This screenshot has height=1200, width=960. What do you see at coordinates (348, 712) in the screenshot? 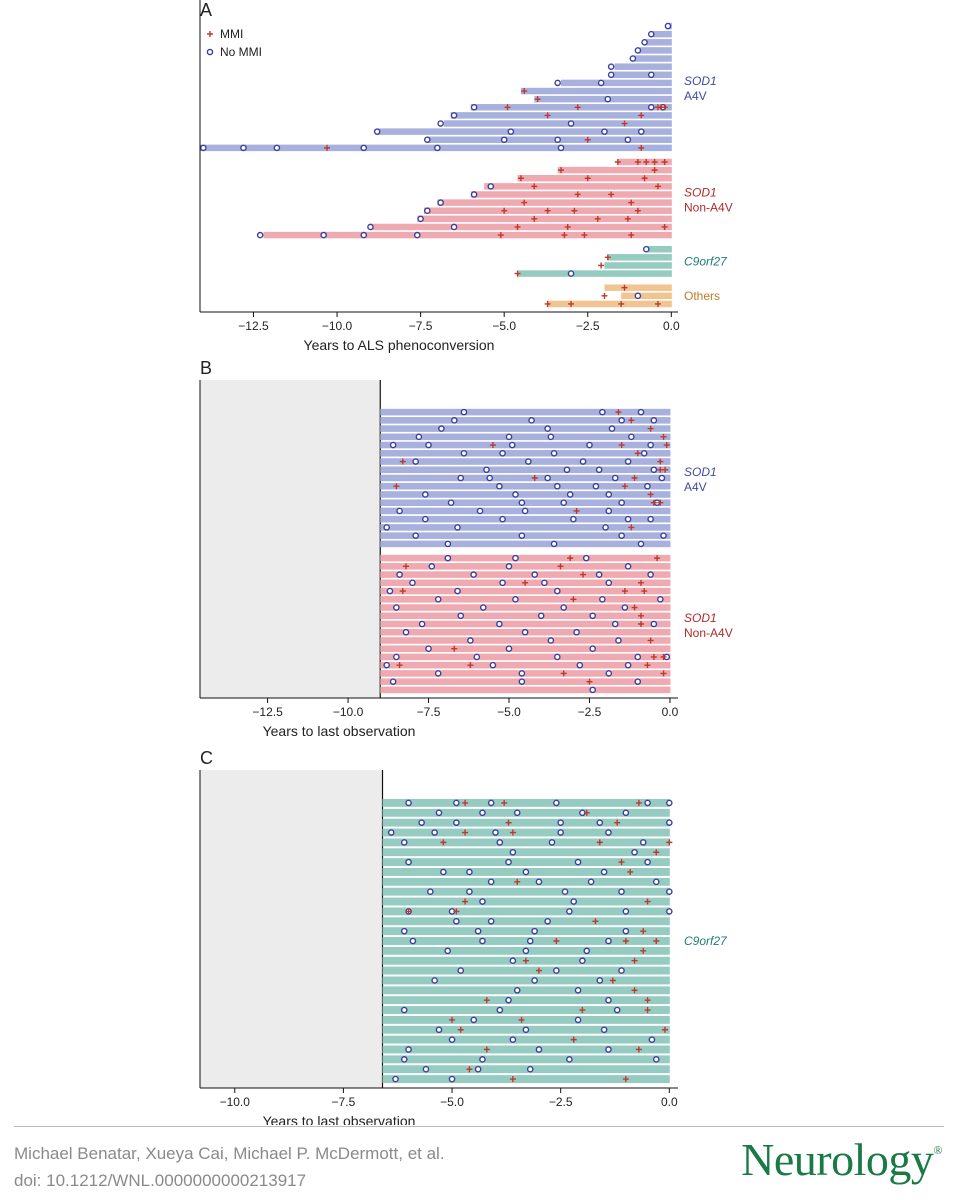
I see `x-tick-label: −10.0` at bounding box center [348, 712].